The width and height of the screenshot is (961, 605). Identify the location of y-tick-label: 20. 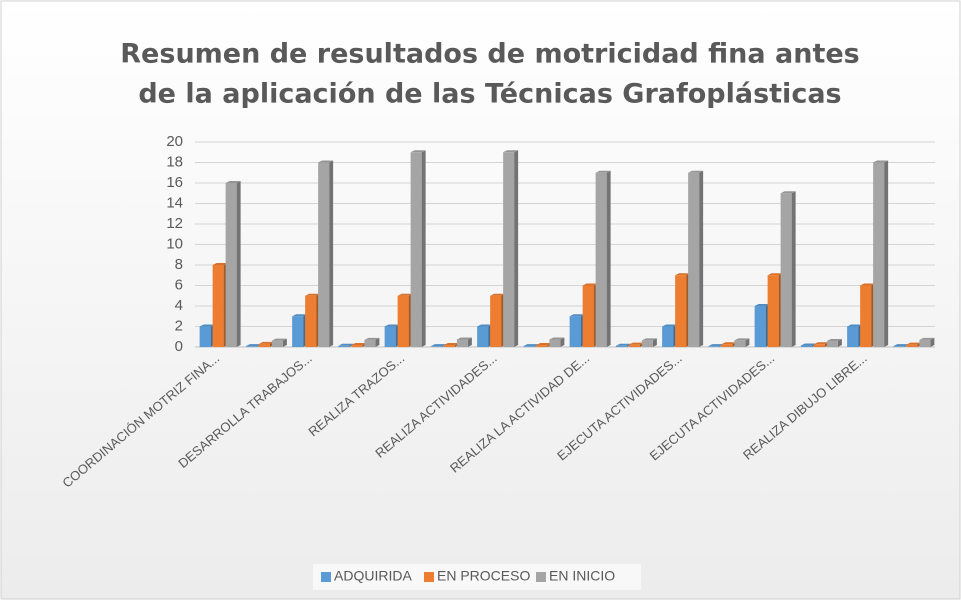
(174, 141).